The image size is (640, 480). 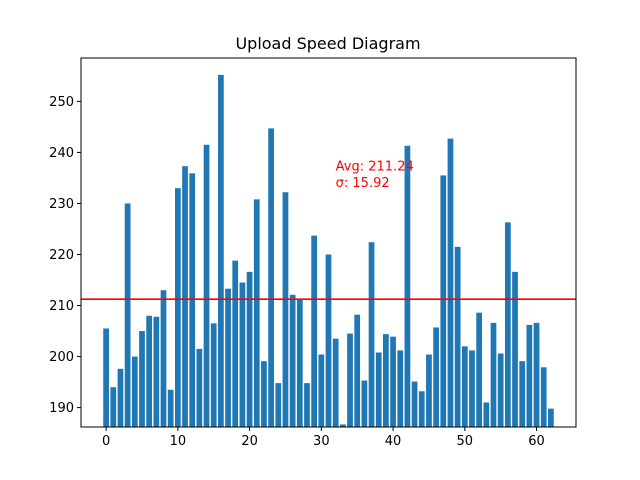 What do you see at coordinates (178, 441) in the screenshot?
I see `x-tick-label-10: 10` at bounding box center [178, 441].